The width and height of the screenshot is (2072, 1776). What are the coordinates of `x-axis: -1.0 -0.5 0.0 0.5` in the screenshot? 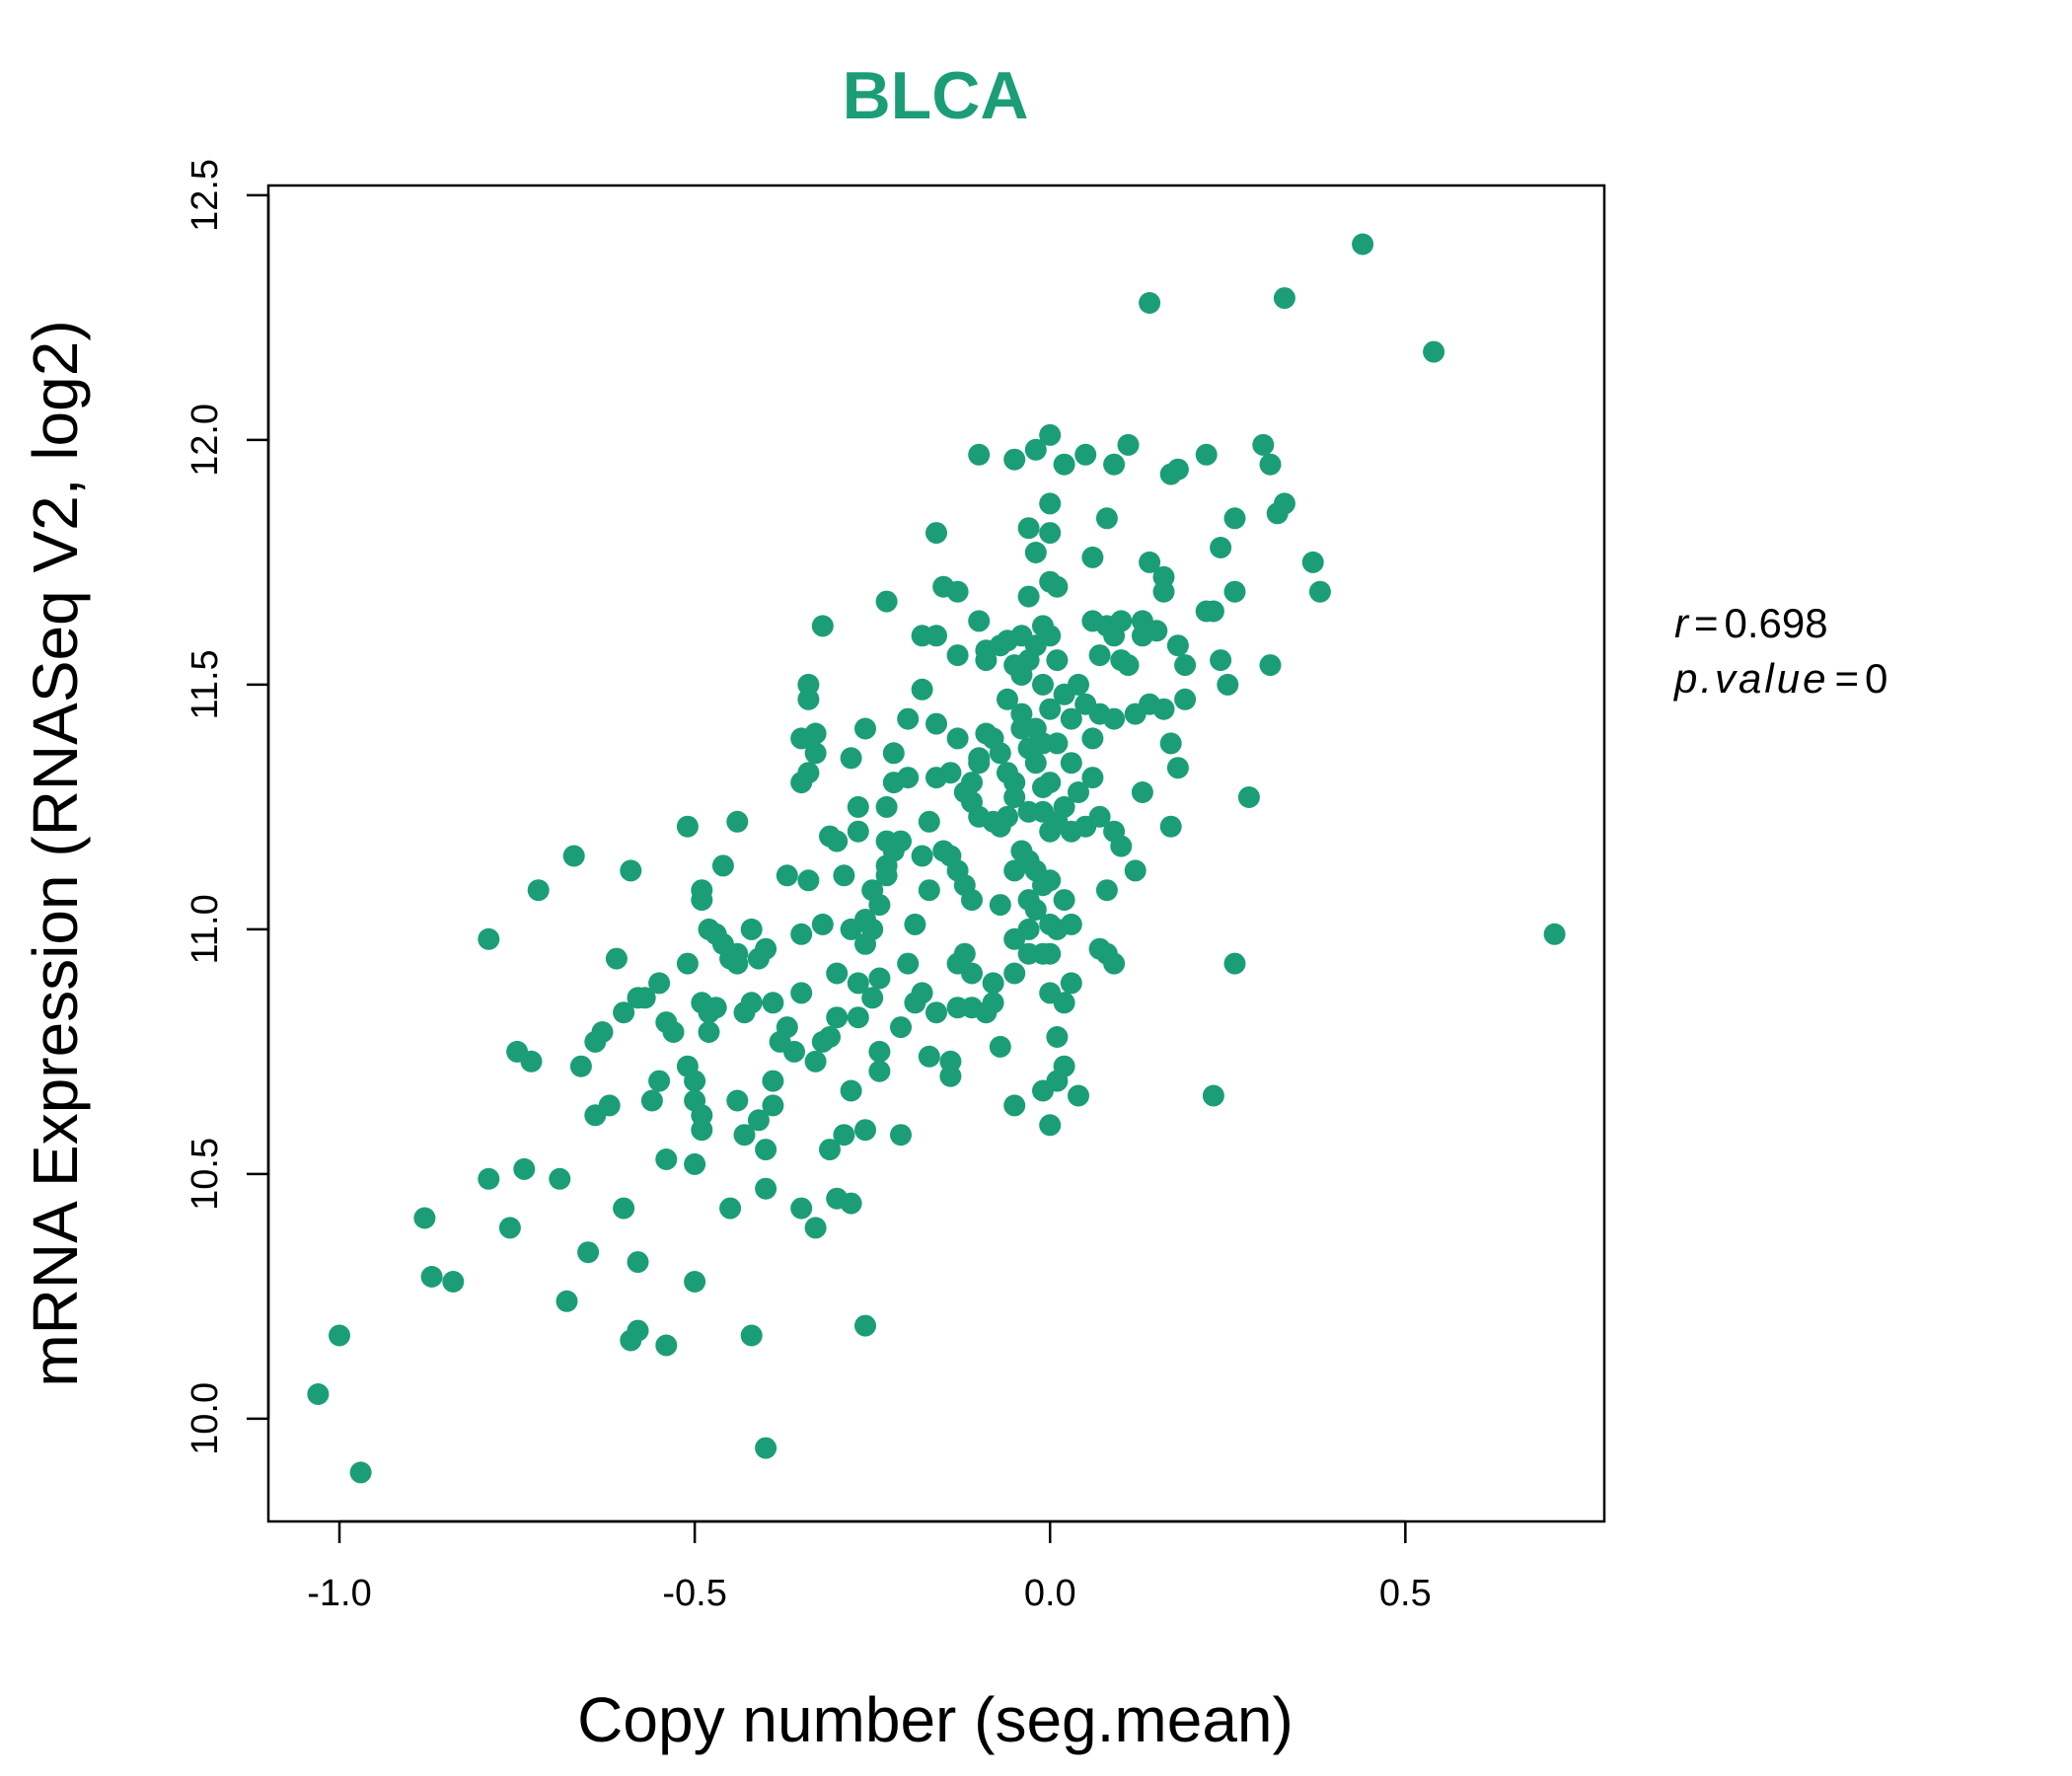 It's located at (870, 1566).